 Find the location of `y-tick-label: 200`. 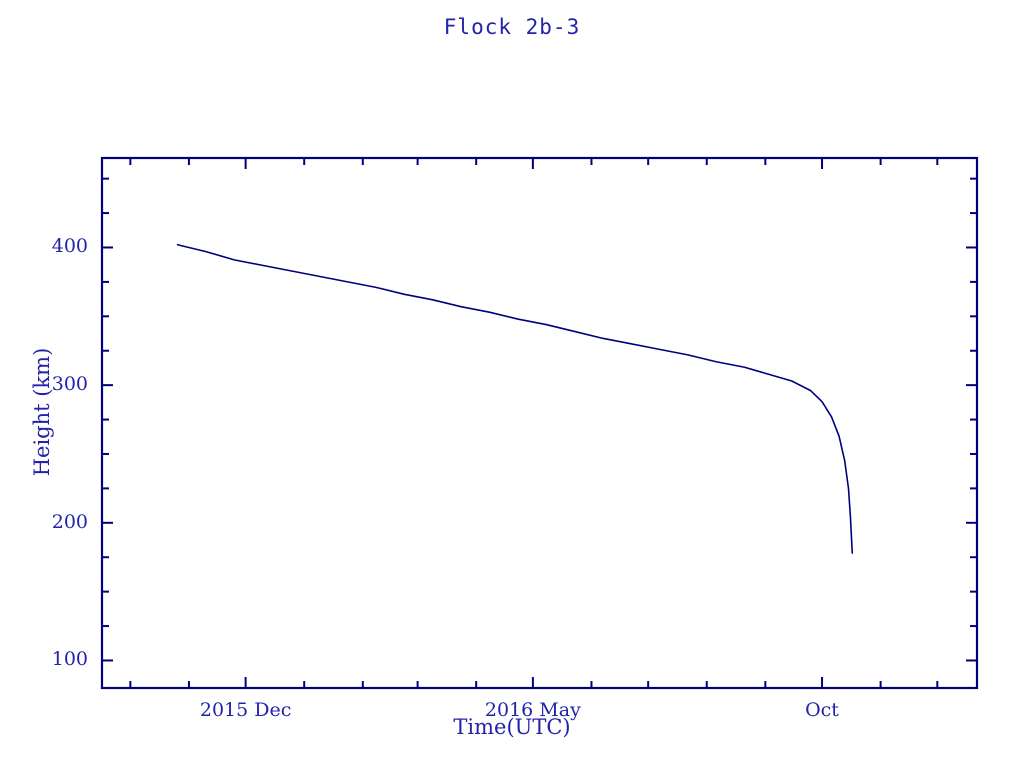

y-tick-label: 200 is located at coordinates (69, 521).